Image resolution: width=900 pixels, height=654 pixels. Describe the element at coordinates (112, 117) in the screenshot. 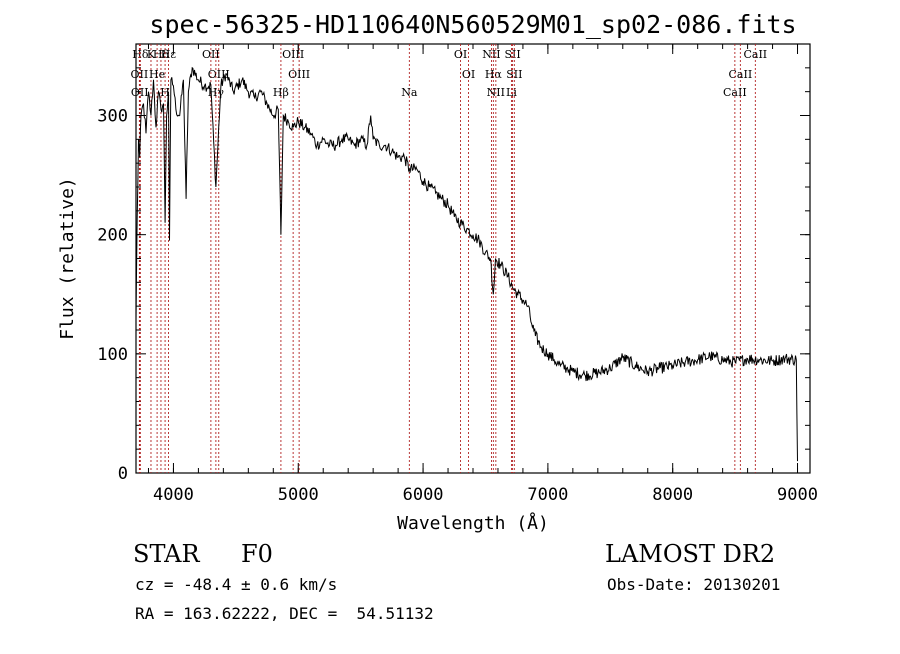

I see `y-tick-label: 300` at that location.